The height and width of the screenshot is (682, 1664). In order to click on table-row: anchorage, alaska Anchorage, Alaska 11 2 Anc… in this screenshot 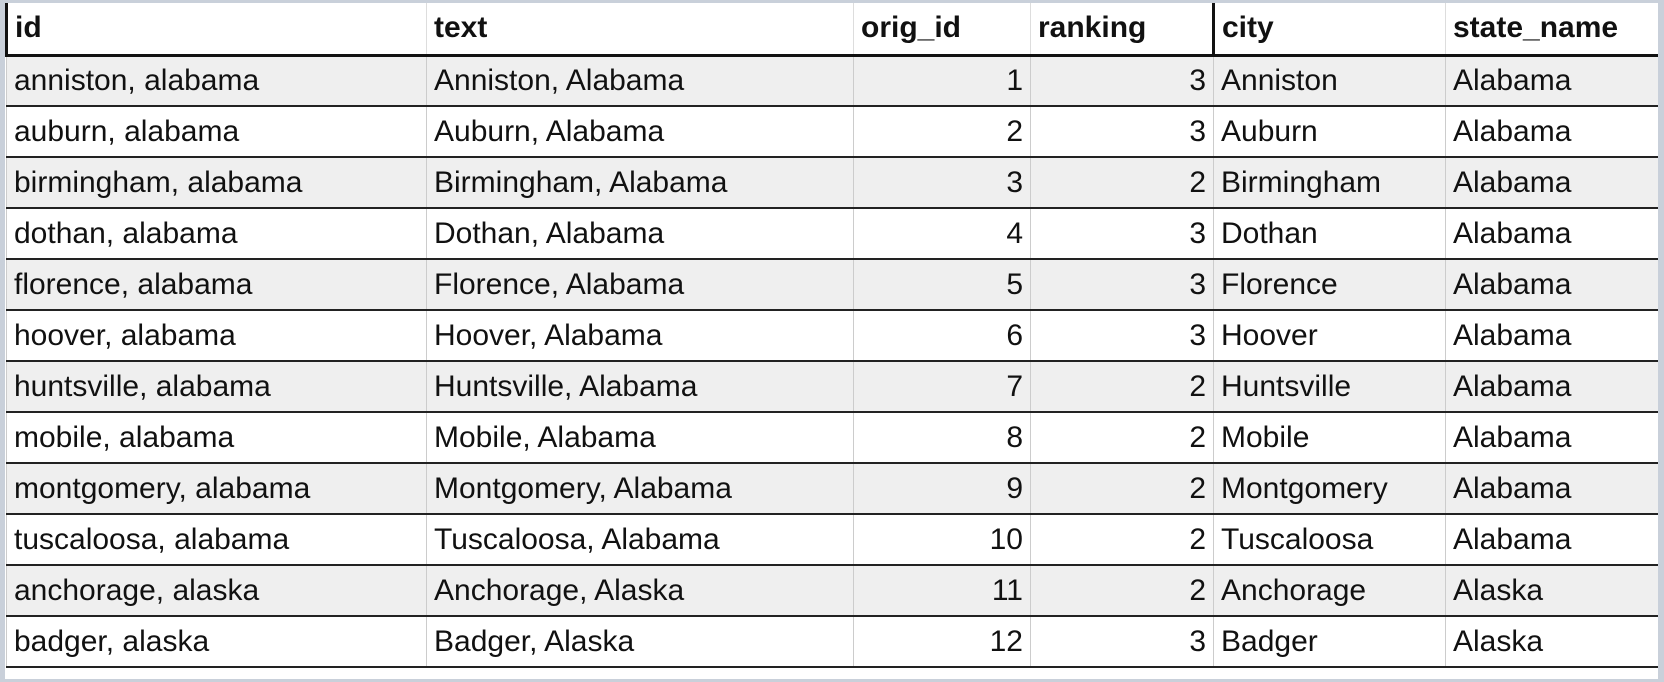, I will do `click(832, 591)`.